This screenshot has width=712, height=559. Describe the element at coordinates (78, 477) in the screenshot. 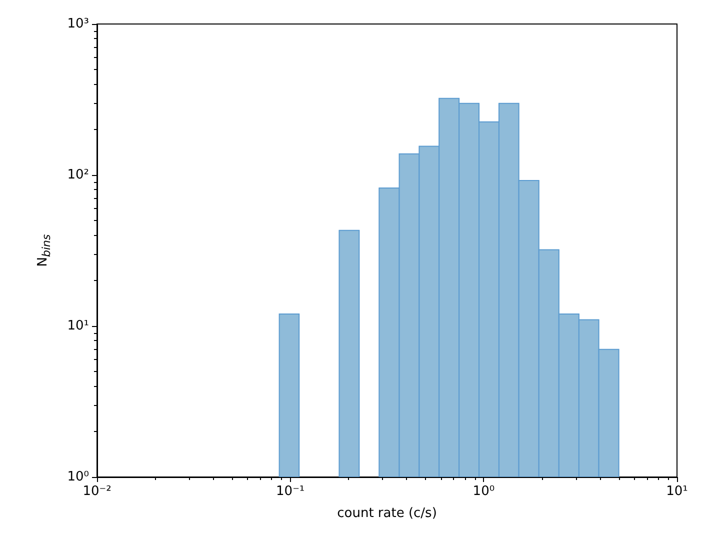

I see `y-tick-label: 10⁰` at that location.